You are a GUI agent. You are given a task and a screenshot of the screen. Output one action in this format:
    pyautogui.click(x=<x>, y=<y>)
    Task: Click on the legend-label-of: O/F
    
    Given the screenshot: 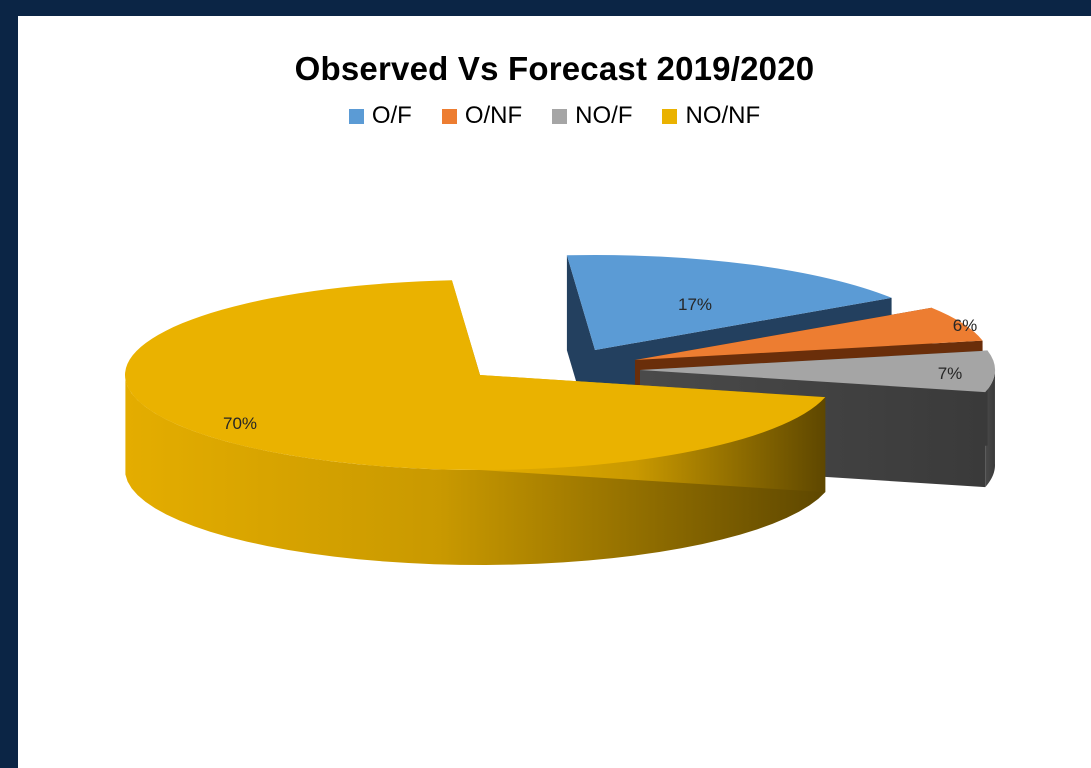 What is the action you would take?
    pyautogui.click(x=391, y=115)
    